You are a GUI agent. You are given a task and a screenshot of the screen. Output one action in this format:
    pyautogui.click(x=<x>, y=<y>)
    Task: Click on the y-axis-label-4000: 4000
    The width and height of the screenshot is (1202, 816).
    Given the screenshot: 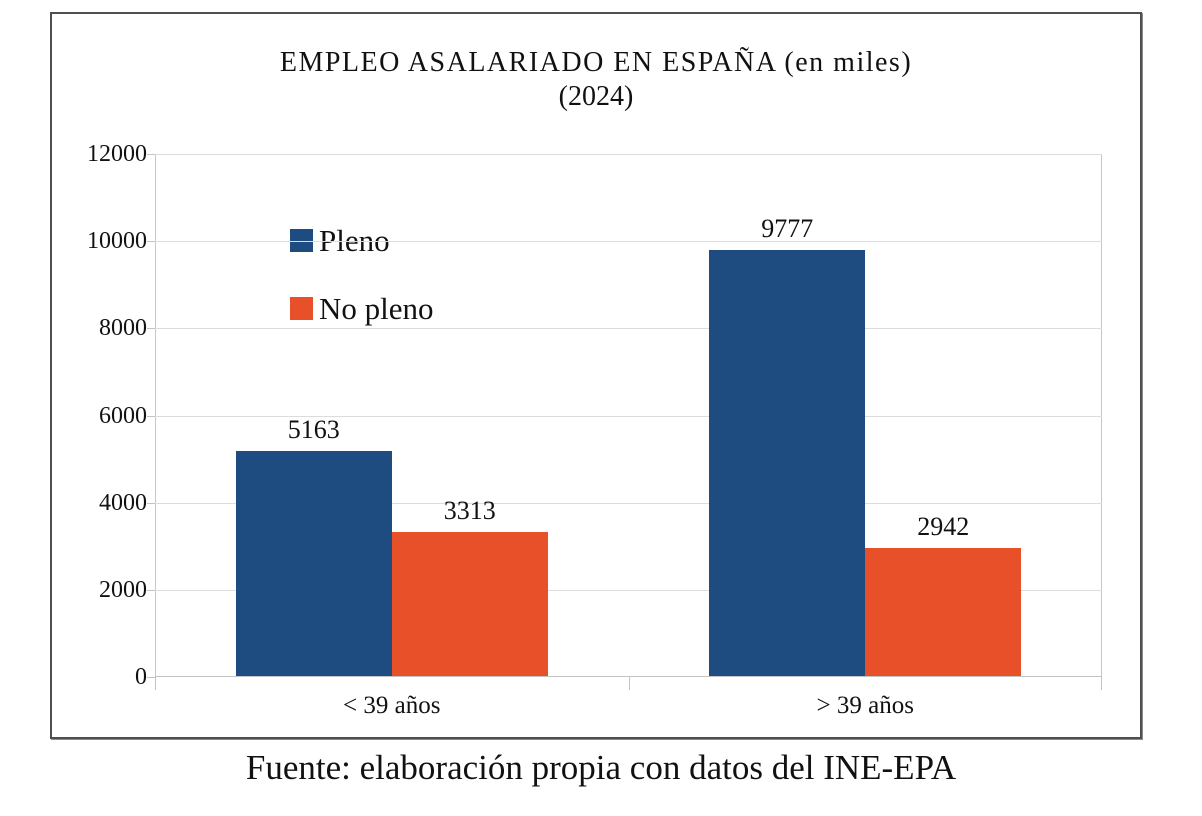 What is the action you would take?
    pyautogui.click(x=123, y=502)
    